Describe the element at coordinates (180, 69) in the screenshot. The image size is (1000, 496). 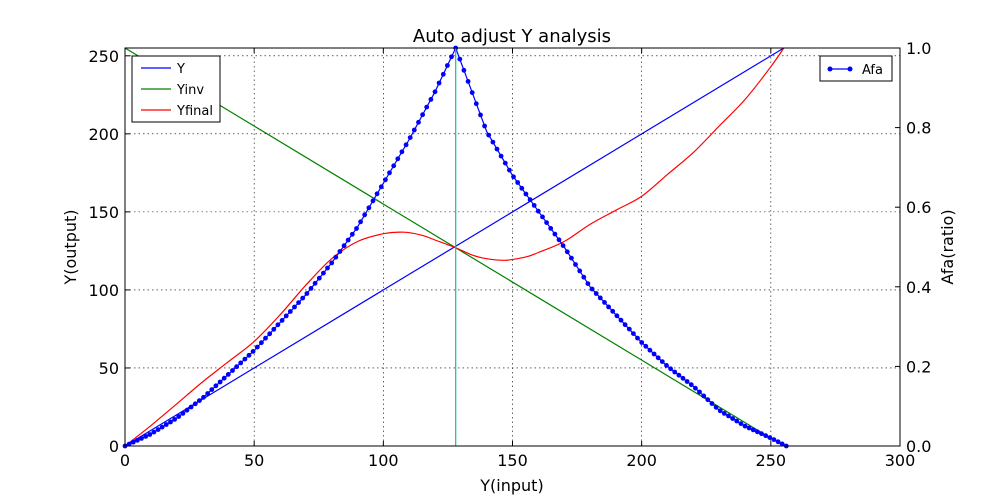
I see `legend-label-y: Y` at that location.